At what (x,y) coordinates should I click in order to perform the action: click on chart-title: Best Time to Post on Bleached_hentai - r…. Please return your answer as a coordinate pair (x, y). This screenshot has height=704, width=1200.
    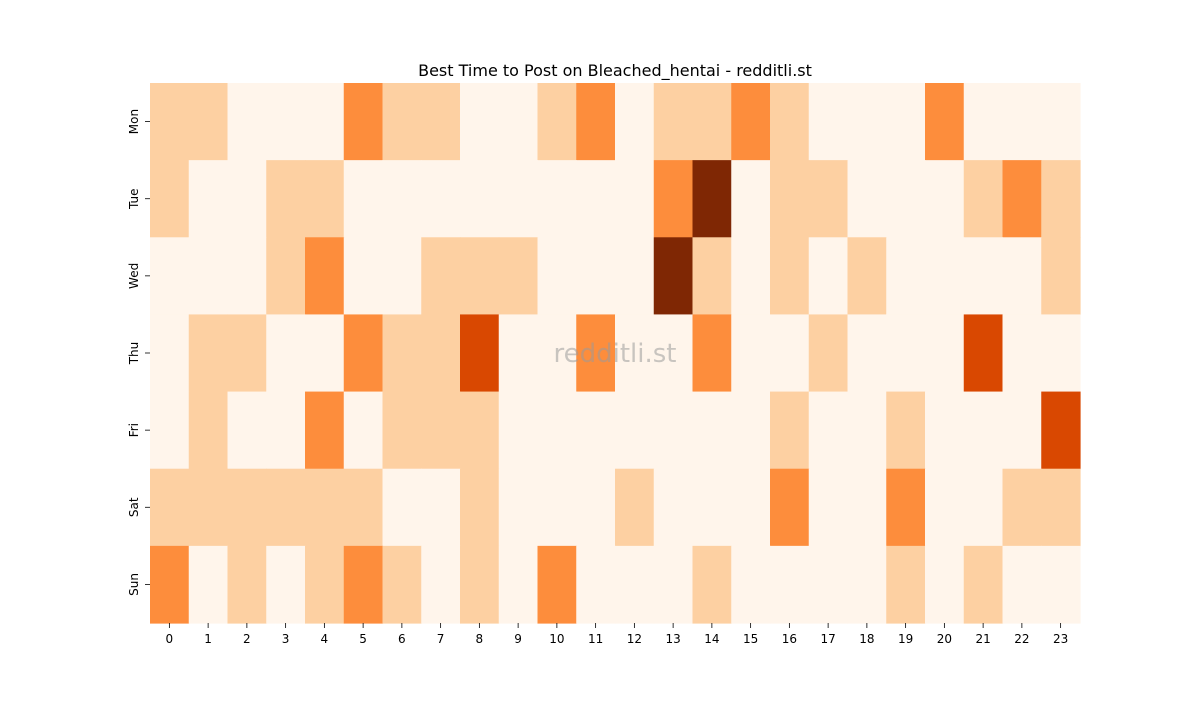
    Looking at the image, I should click on (615, 71).